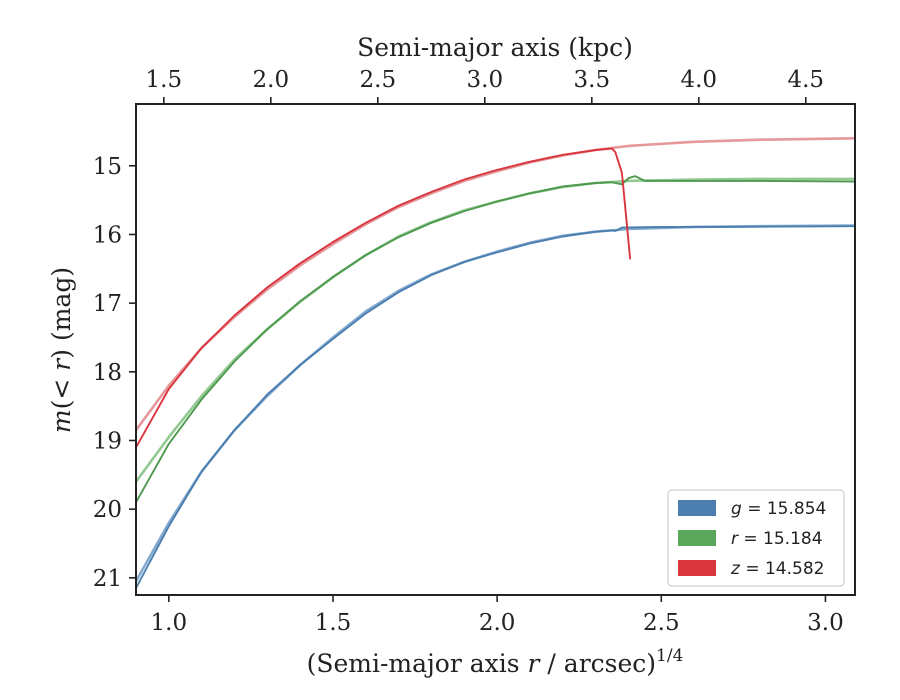 This screenshot has height=700, width=900. I want to click on y-tick-label: 18, so click(107, 373).